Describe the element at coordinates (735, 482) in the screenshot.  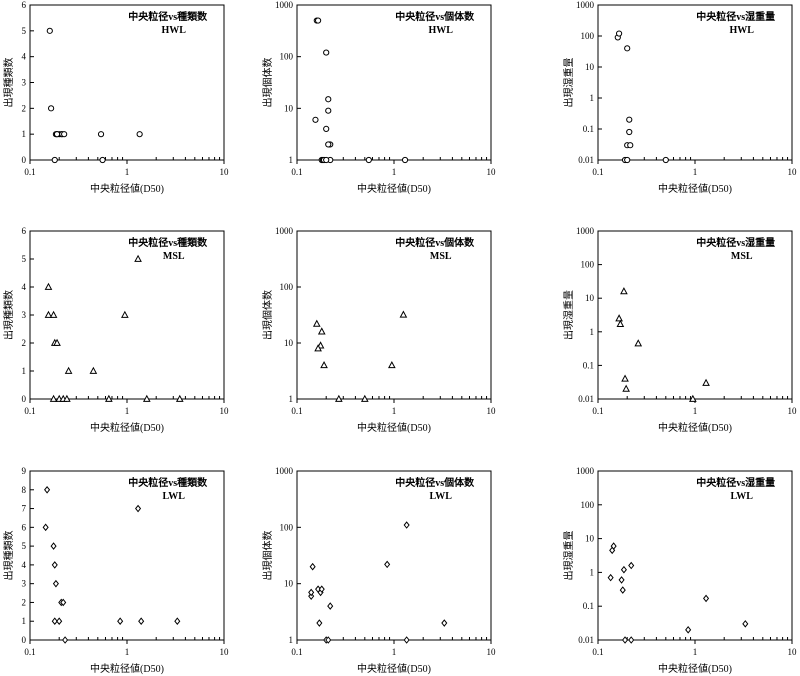
I see `chart-9-title: 中央粒径vs湿重量` at that location.